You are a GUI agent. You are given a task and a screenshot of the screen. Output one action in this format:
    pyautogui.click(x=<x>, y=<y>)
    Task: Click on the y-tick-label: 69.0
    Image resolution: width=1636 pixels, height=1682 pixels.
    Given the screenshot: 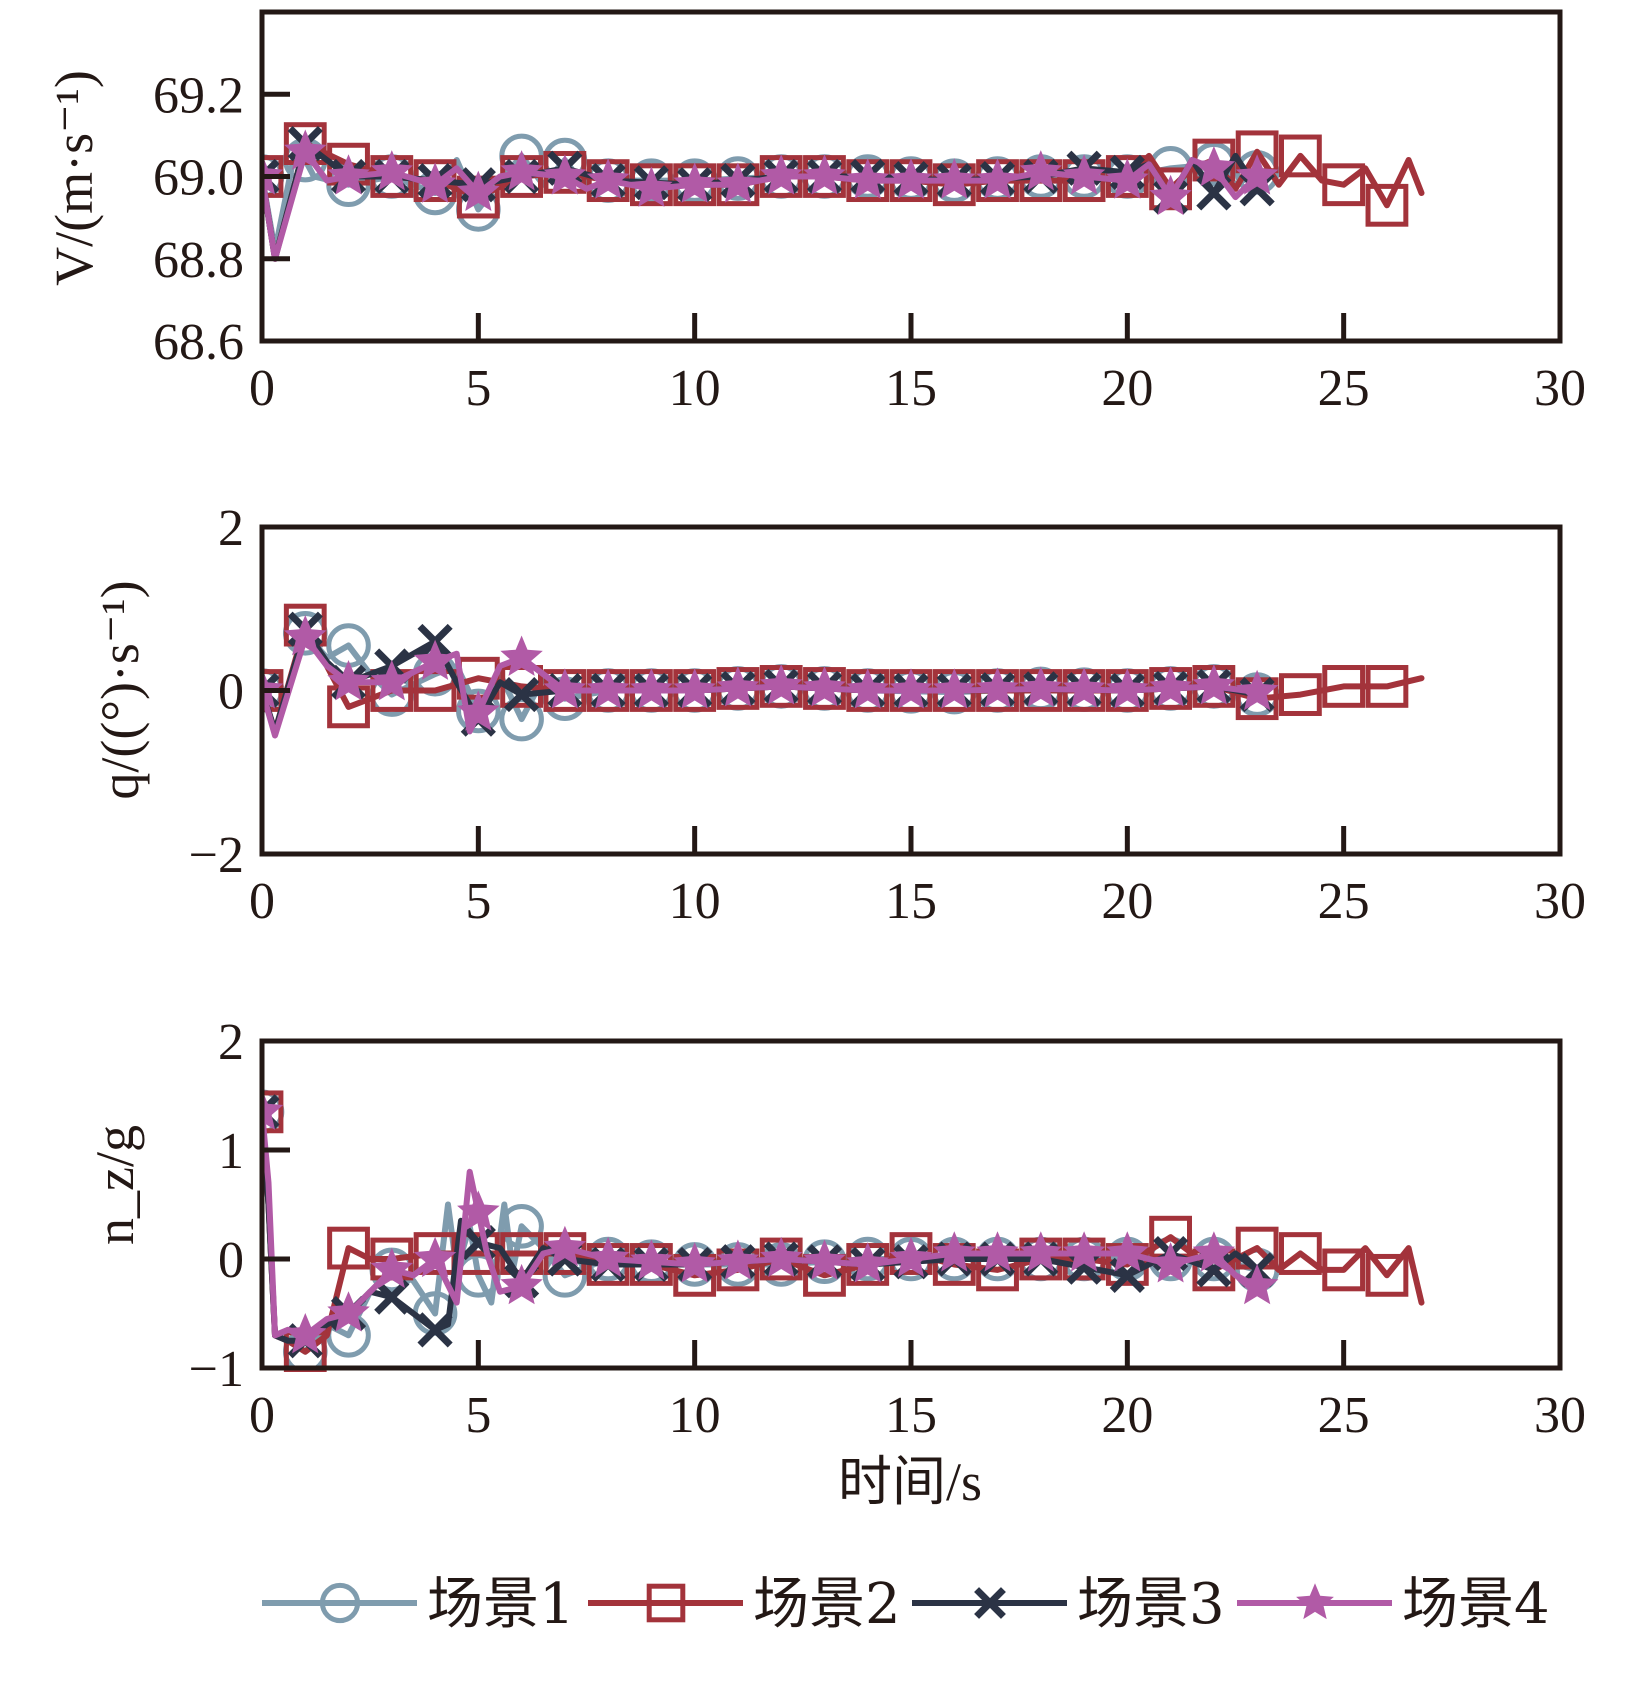 What is the action you would take?
    pyautogui.click(x=198, y=178)
    